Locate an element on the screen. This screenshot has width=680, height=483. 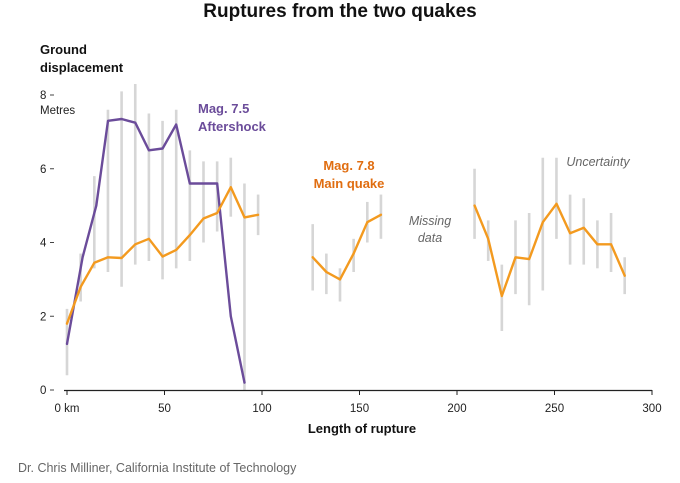
y-tick-label: 6 is located at coordinates (43, 170).